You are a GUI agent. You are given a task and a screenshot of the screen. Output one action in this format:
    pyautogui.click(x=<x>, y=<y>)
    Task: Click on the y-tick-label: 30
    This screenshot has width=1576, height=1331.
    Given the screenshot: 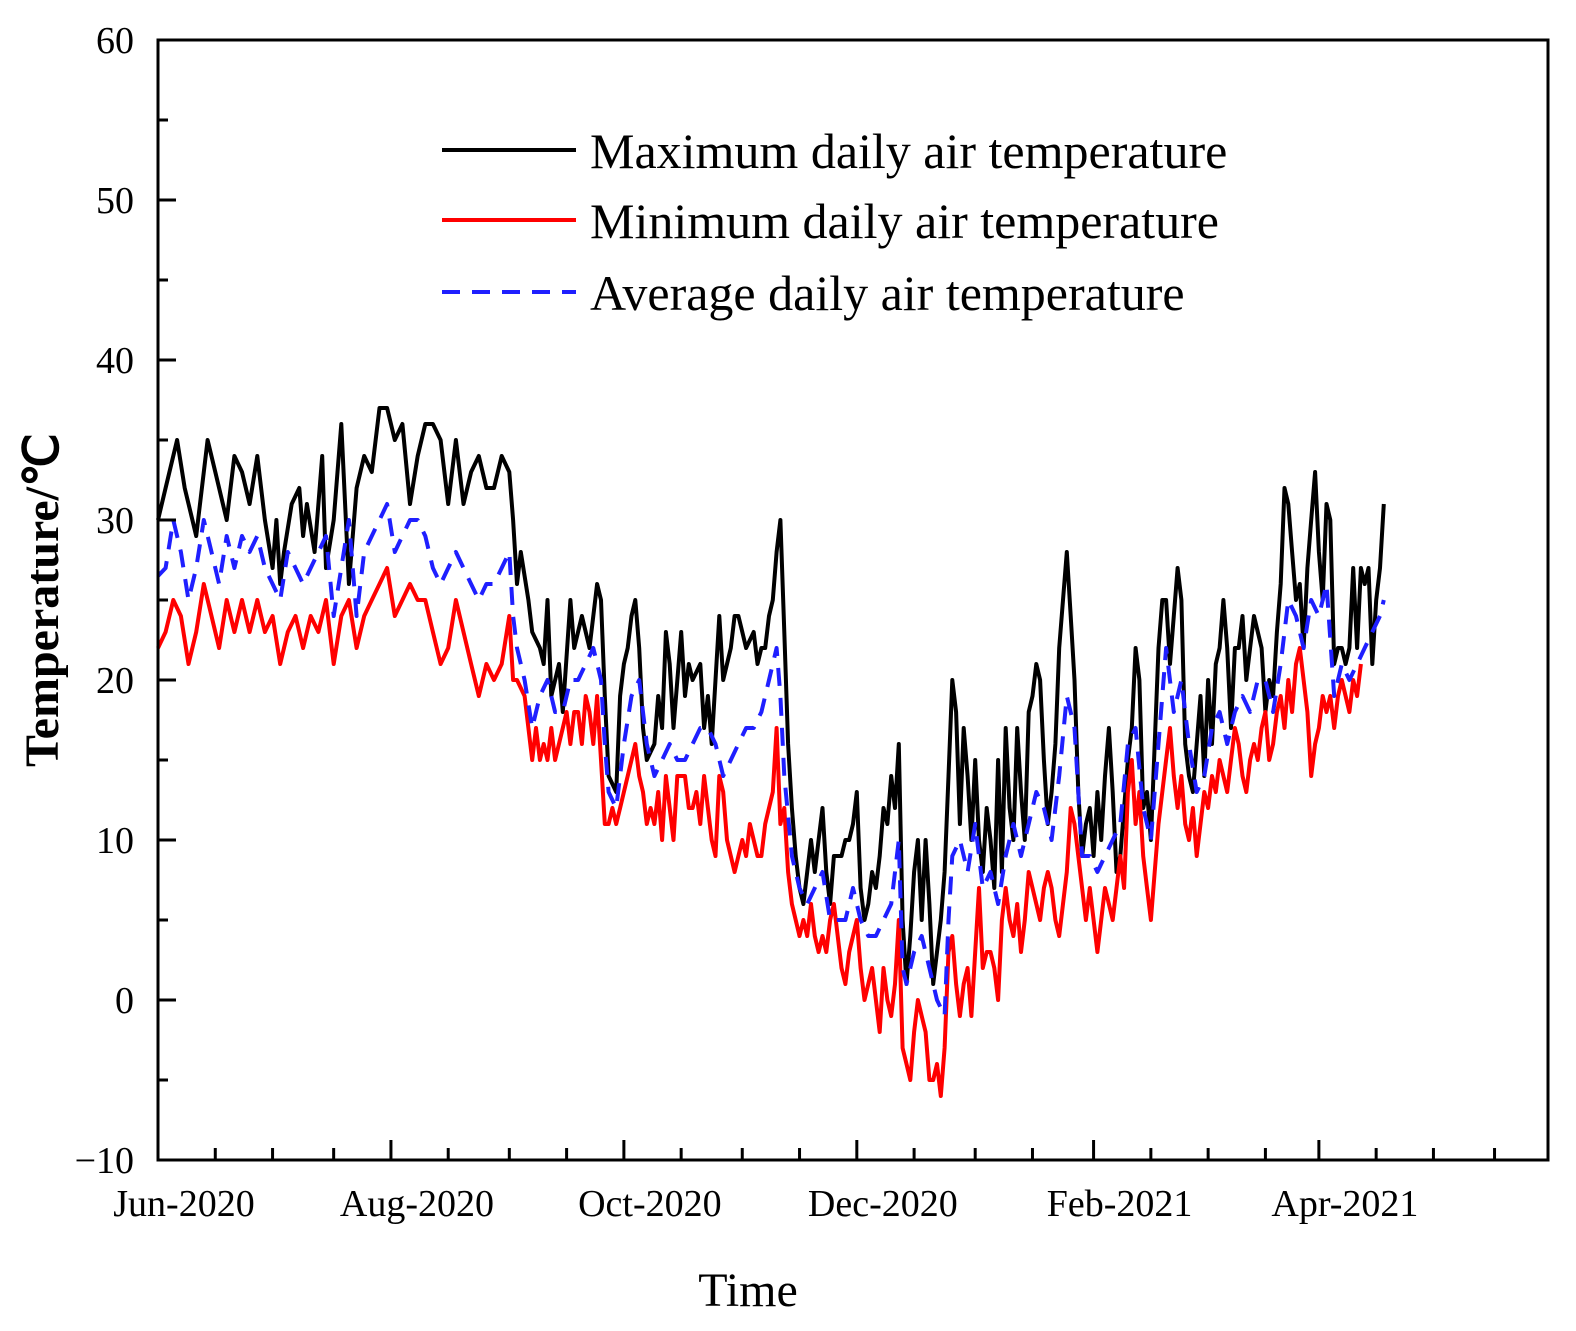 What is the action you would take?
    pyautogui.click(x=115, y=521)
    